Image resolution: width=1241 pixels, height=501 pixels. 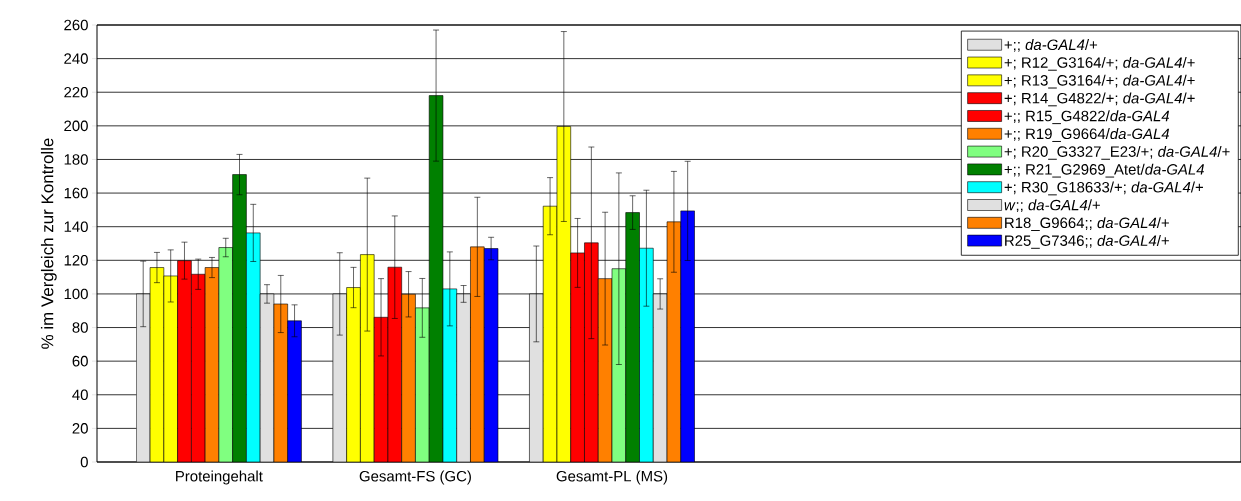 I want to click on legend-label: R18_G9664;; da-GAL4/+, so click(x=1087, y=224).